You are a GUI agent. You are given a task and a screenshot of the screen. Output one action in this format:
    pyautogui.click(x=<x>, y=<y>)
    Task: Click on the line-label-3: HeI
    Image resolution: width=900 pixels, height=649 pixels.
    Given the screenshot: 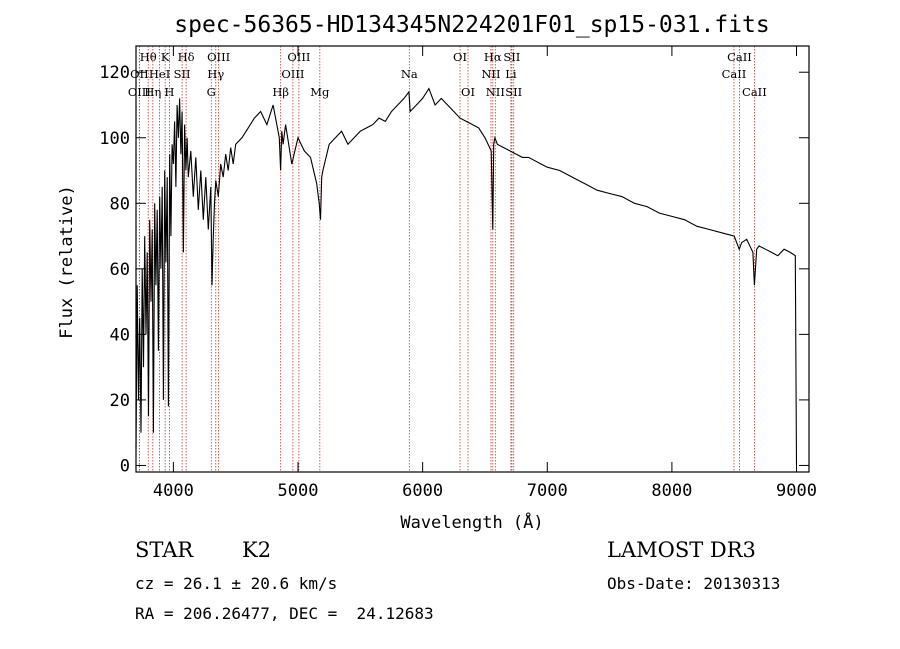 What is the action you would take?
    pyautogui.click(x=159, y=74)
    